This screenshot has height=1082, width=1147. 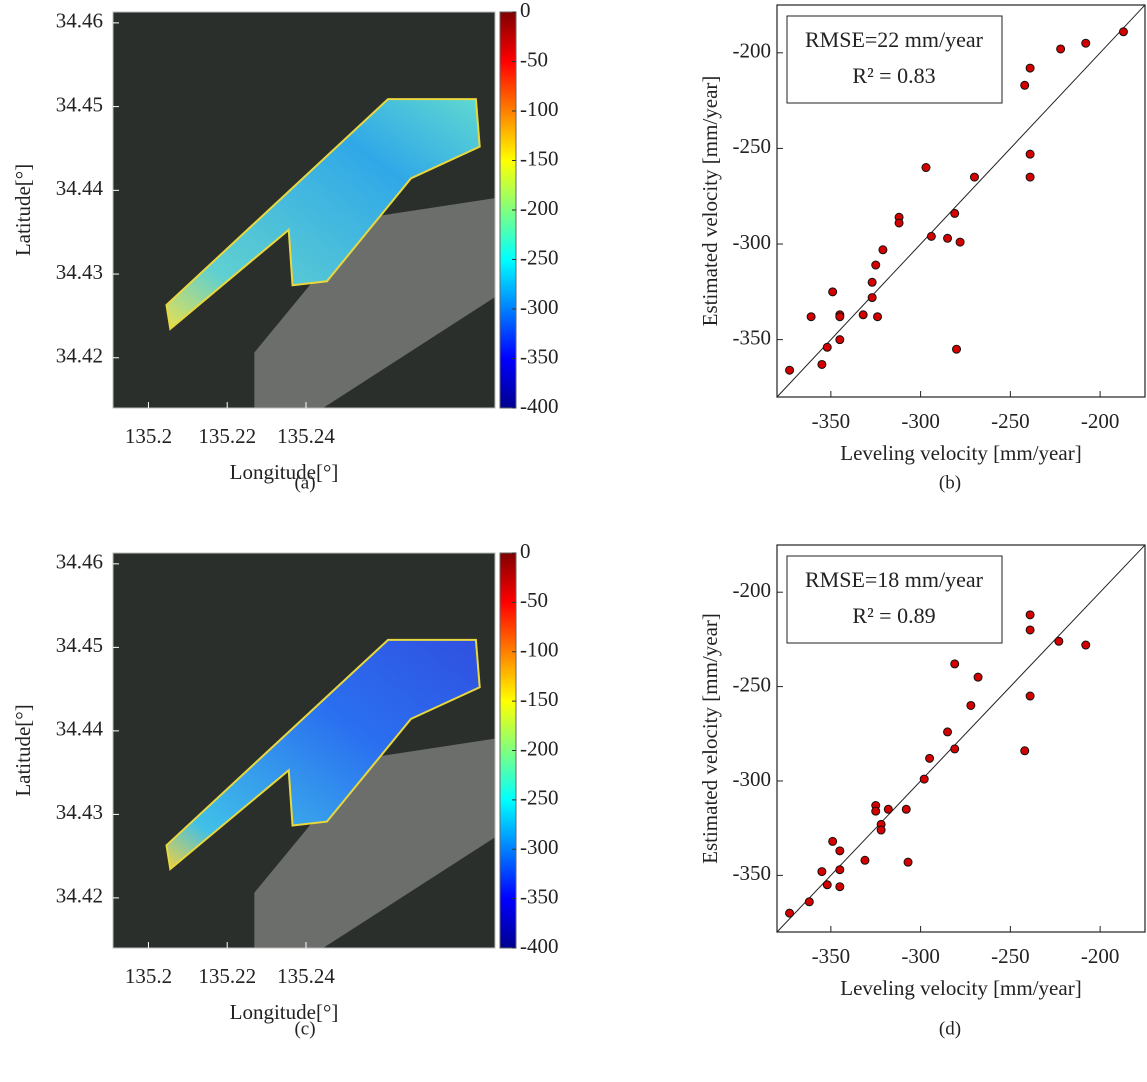 What do you see at coordinates (950, 1028) in the screenshot?
I see `panel-label: (d)` at bounding box center [950, 1028].